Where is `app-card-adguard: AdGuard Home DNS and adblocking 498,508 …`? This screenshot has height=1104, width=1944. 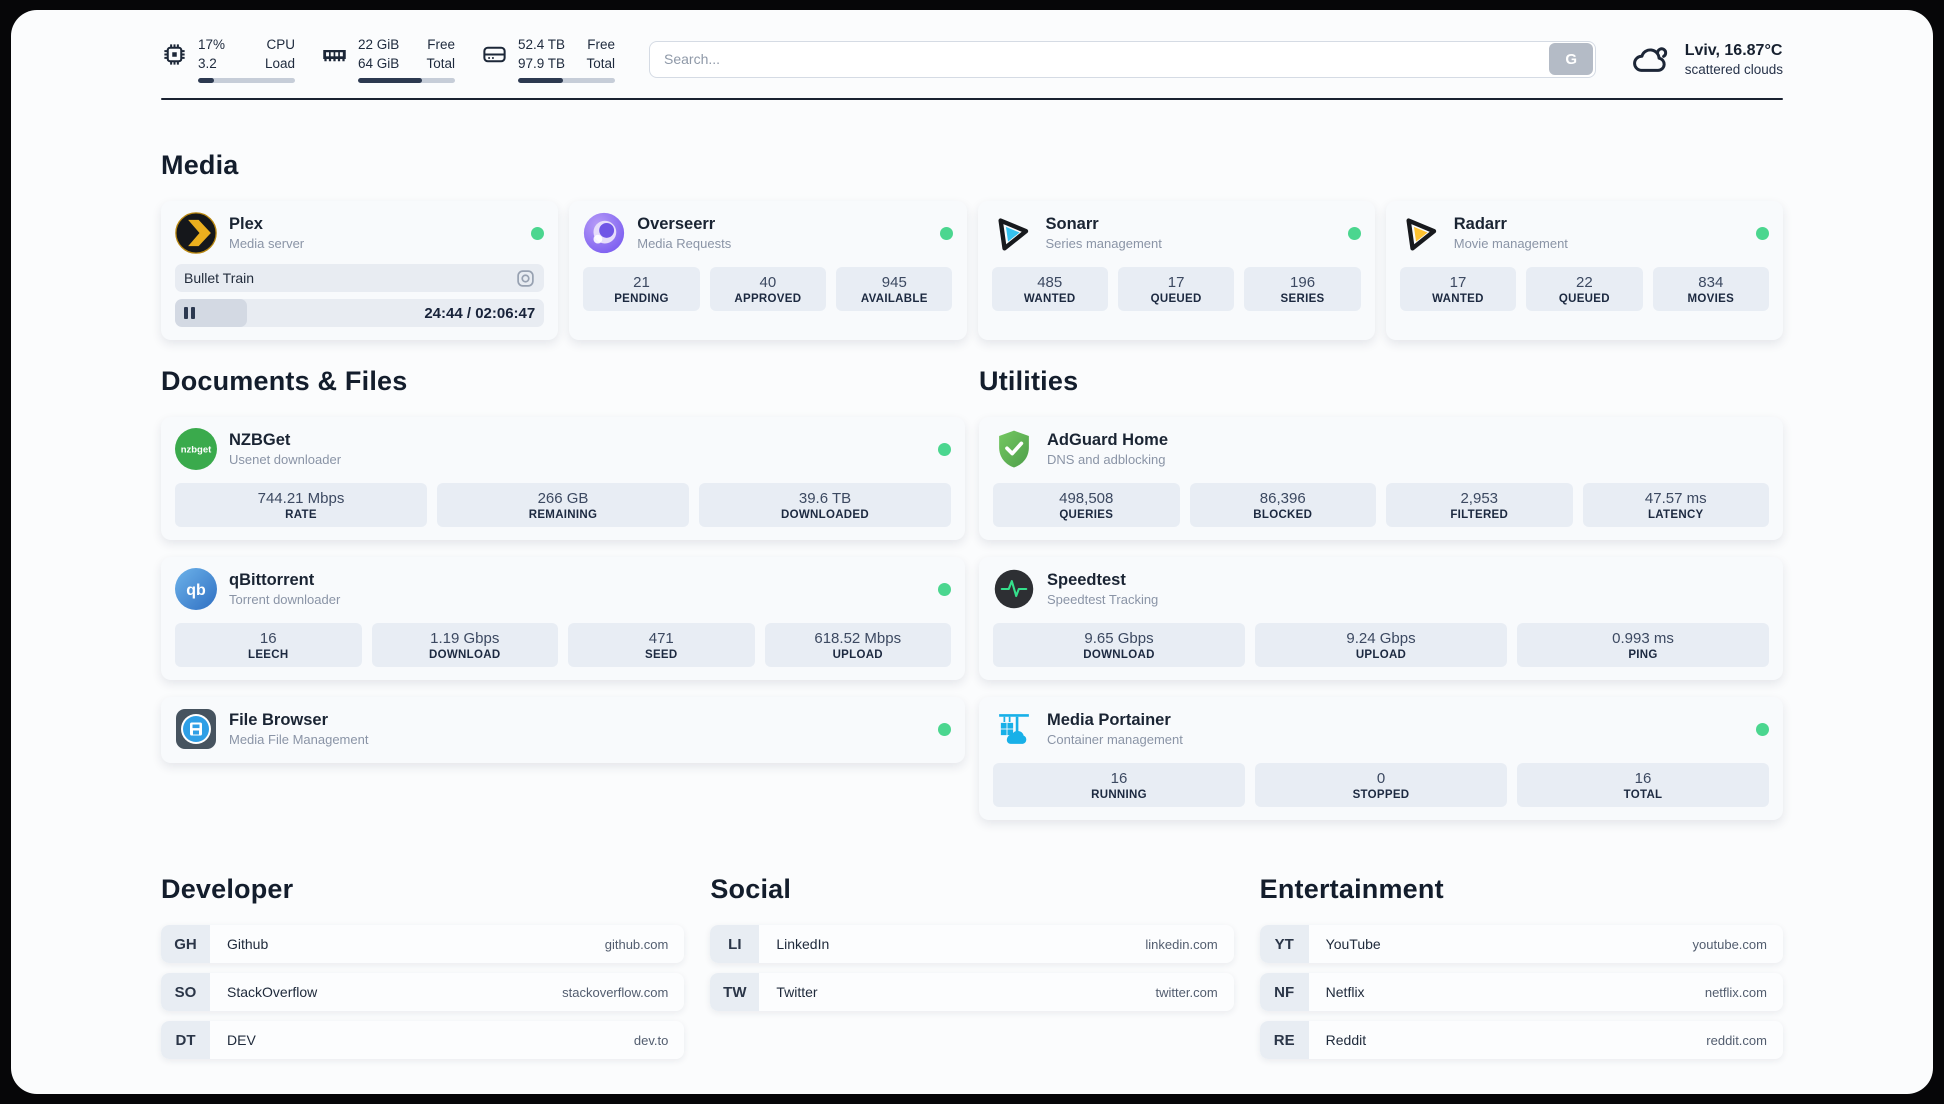
app-card-adguard: AdGuard Home DNS and adblocking 498,508 … is located at coordinates (1381, 479).